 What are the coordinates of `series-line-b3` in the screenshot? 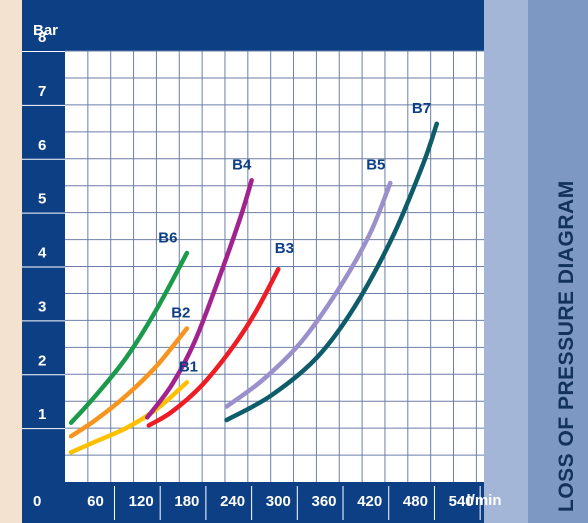 It's located at (213, 347).